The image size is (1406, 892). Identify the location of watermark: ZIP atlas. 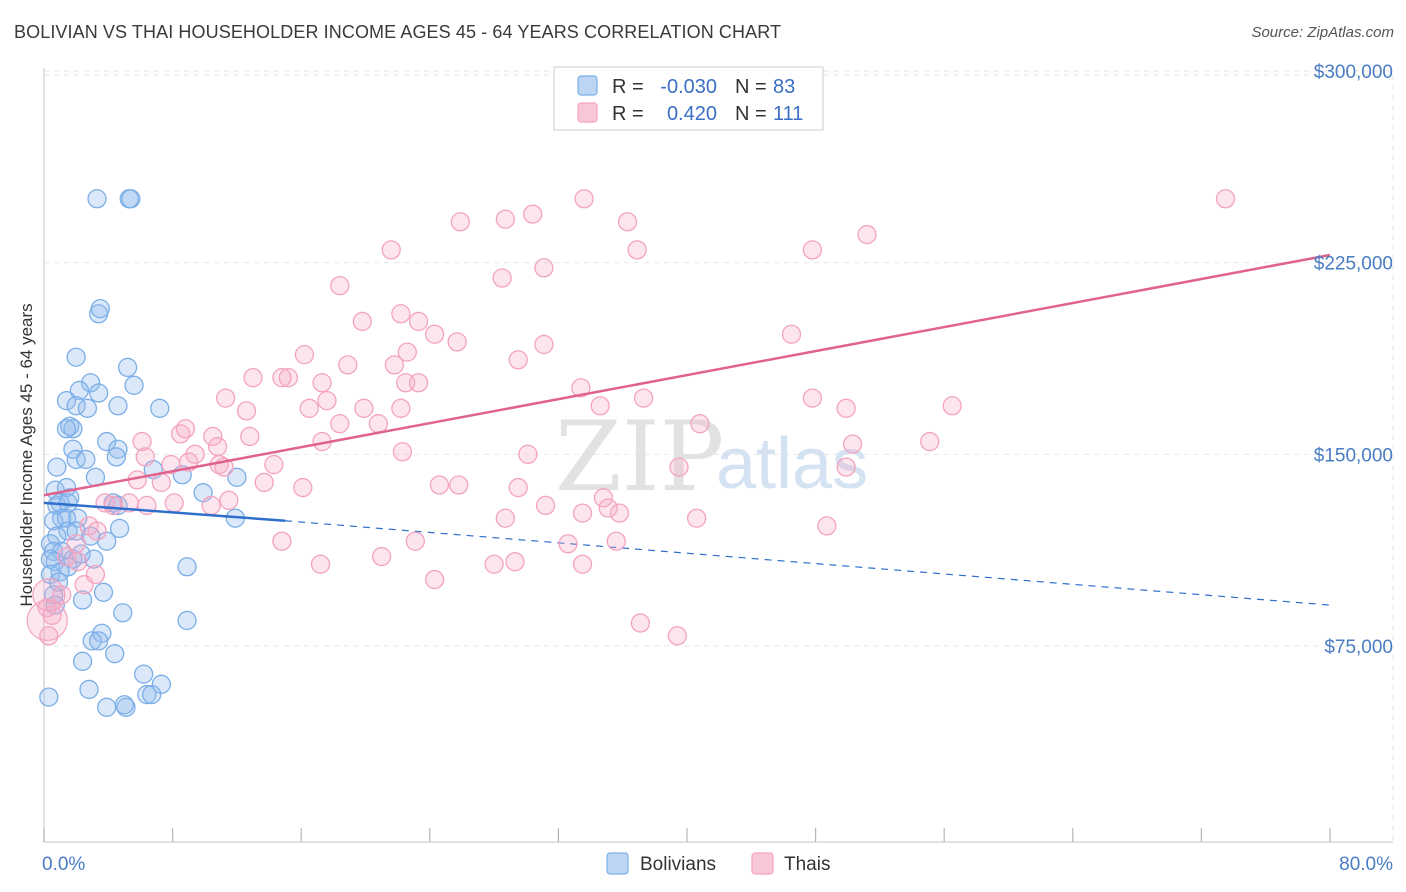
(711, 457).